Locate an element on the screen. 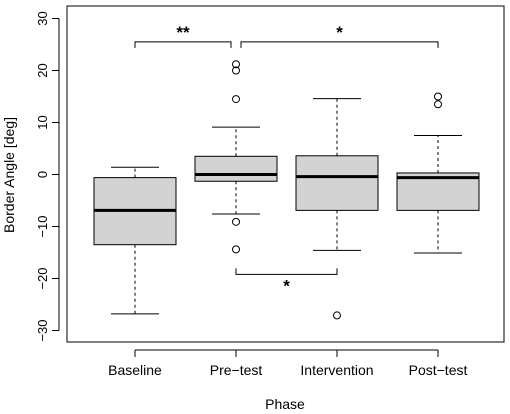  y-tick-label: −20 is located at coordinates (42, 278).